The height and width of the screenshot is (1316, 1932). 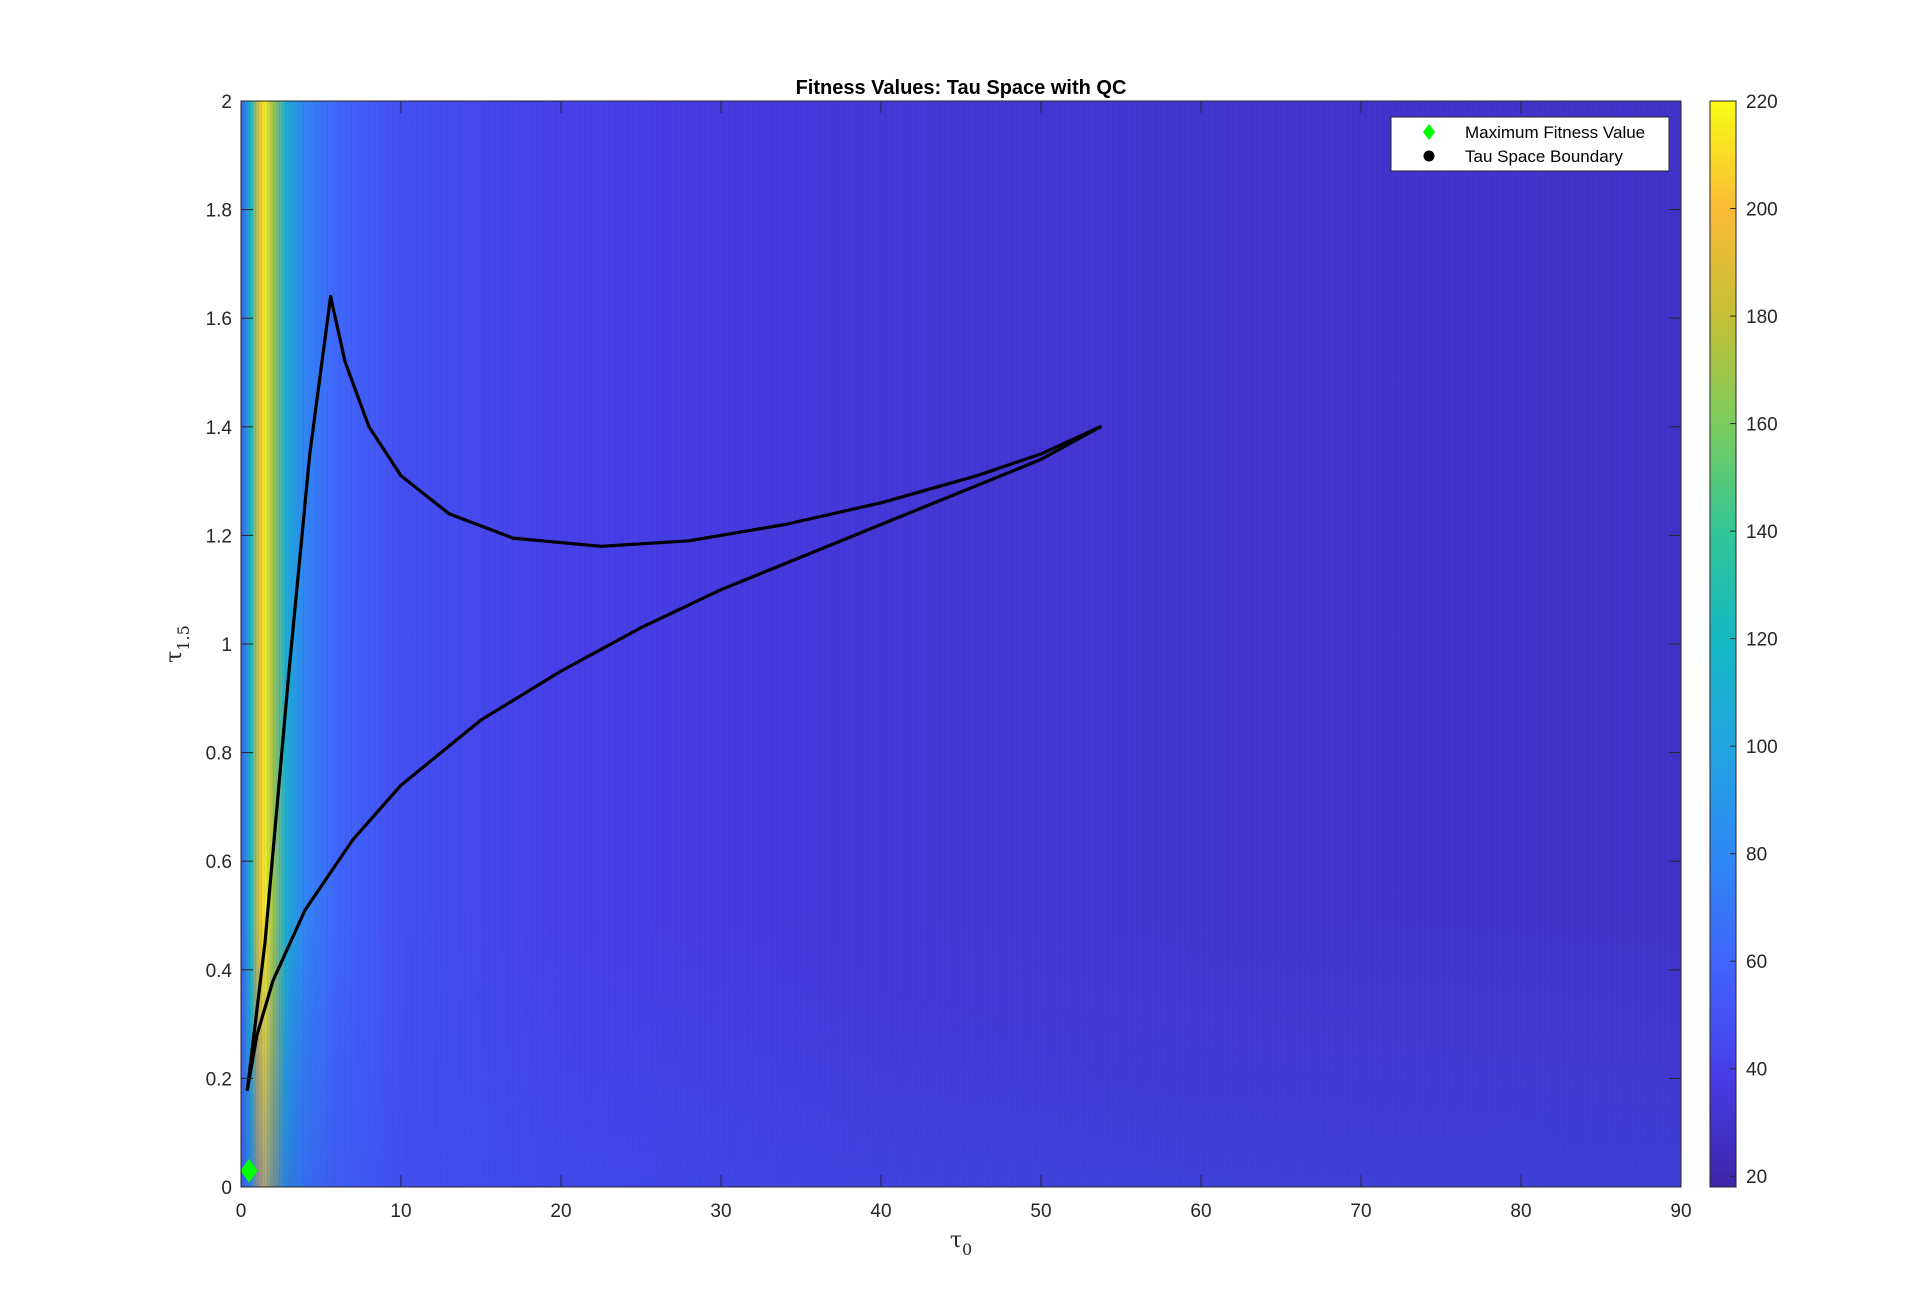 I want to click on x-tick-label: 80, so click(x=1520, y=1211).